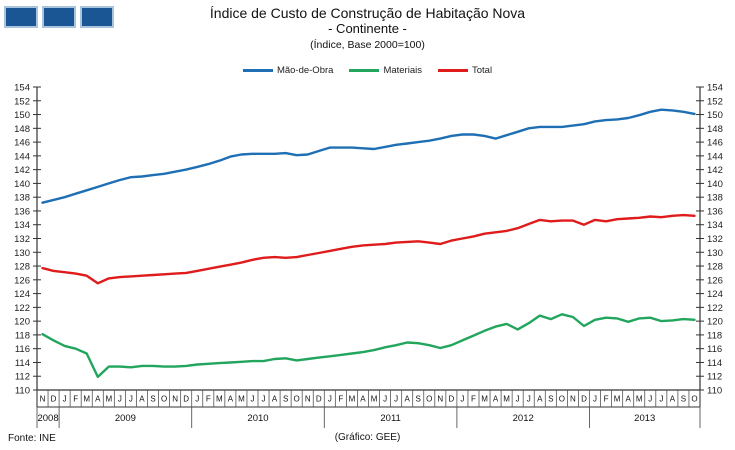 Image resolution: width=735 pixels, height=450 pixels. What do you see at coordinates (715, 294) in the screenshot?
I see `y-tick-label-right: 124` at bounding box center [715, 294].